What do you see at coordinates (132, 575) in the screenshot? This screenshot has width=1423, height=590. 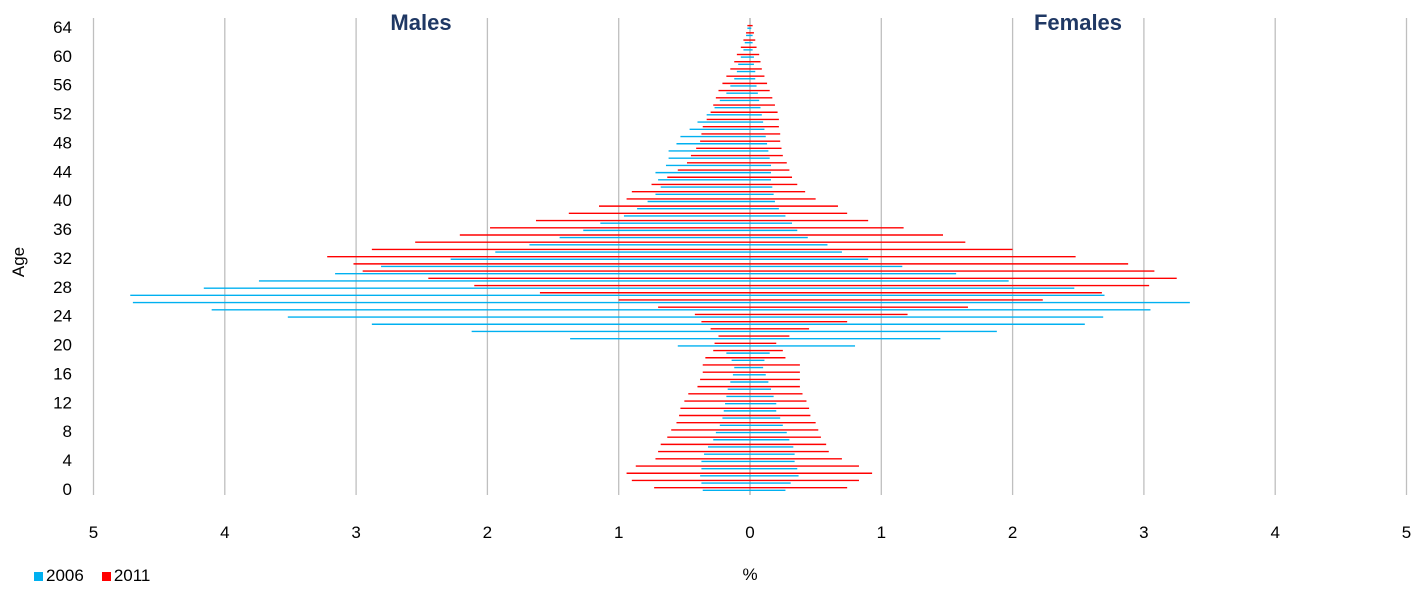 I see `legend-label-2011: 2011` at bounding box center [132, 575].